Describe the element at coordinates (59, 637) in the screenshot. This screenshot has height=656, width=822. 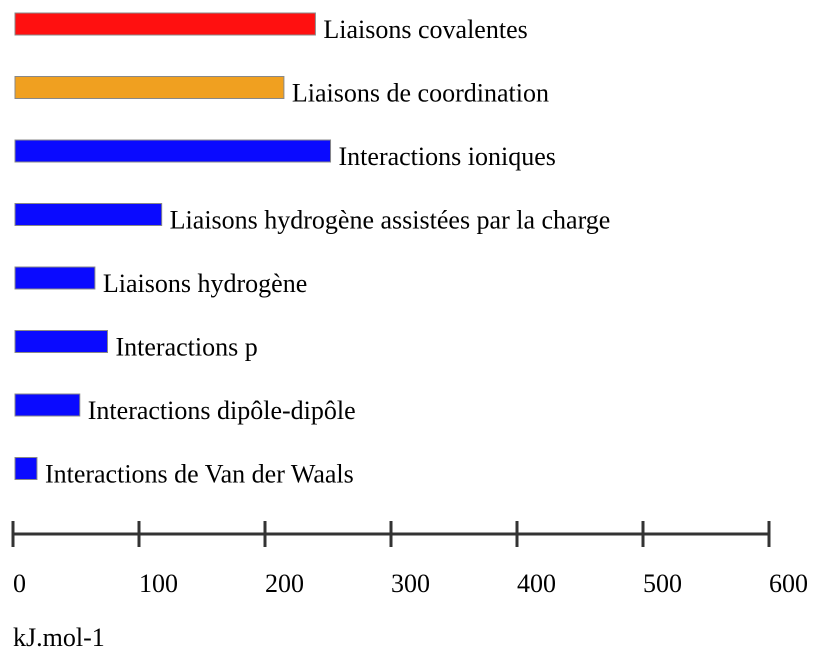
I see `x-axis-label: kJ.mol-1` at that location.